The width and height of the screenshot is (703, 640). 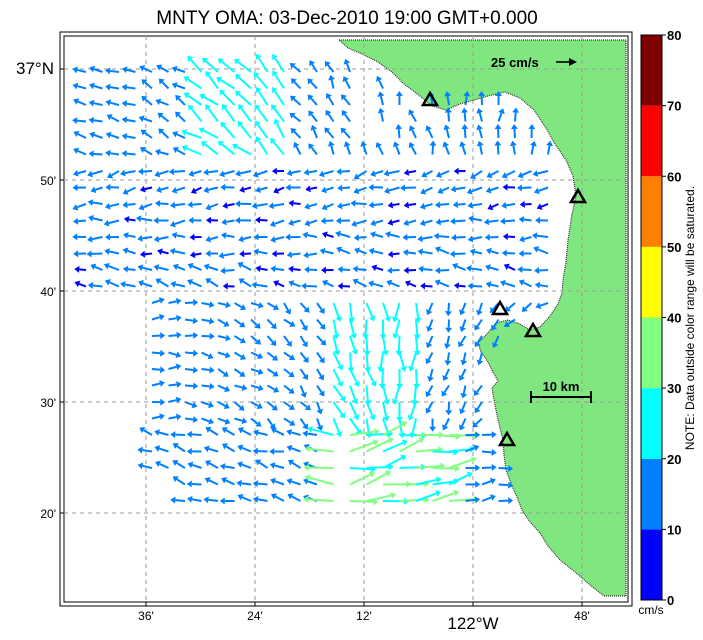 I want to click on colorbar-tick-label: 40, so click(x=674, y=318).